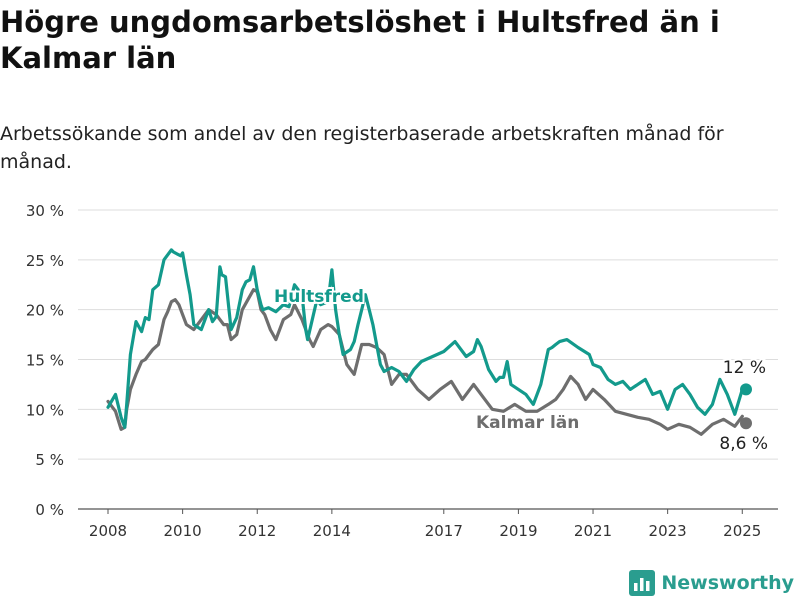 The width and height of the screenshot is (800, 600). Describe the element at coordinates (319, 297) in the screenshot. I see `series-label-hultsfred: Hultsfred` at that location.